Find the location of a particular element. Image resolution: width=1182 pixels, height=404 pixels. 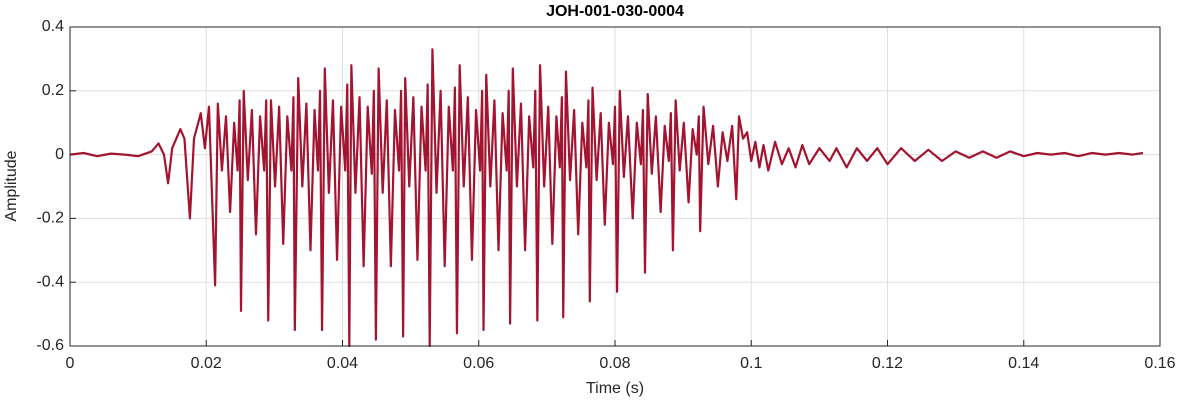

y-tick-label: 0.2 is located at coordinates (53, 90).